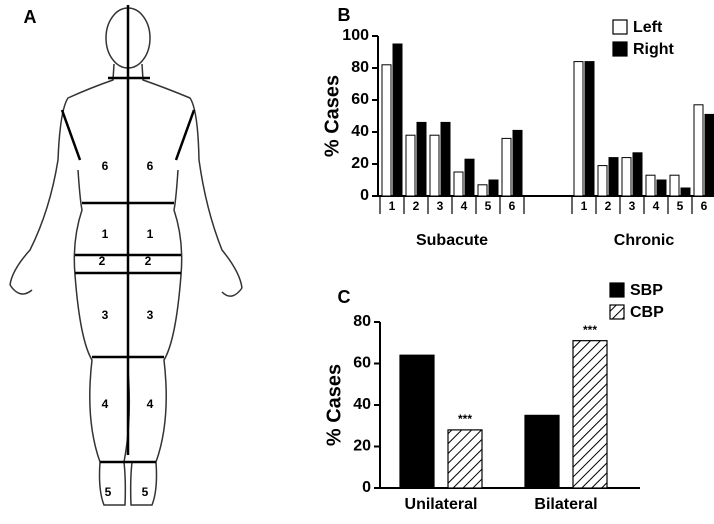  Describe the element at coordinates (126, 290) in the screenshot. I see `hands` at that location.